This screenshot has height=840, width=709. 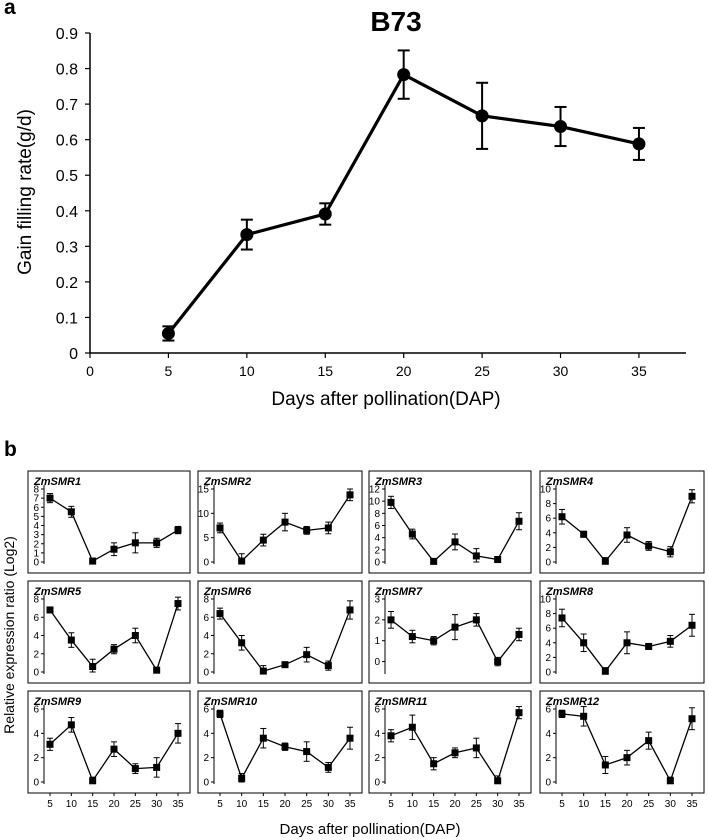 I want to click on subplot-ZmSMR10: ZmSMR10 0 2 4 6 5 10 15 20 25 30 35, so click(x=280, y=750).